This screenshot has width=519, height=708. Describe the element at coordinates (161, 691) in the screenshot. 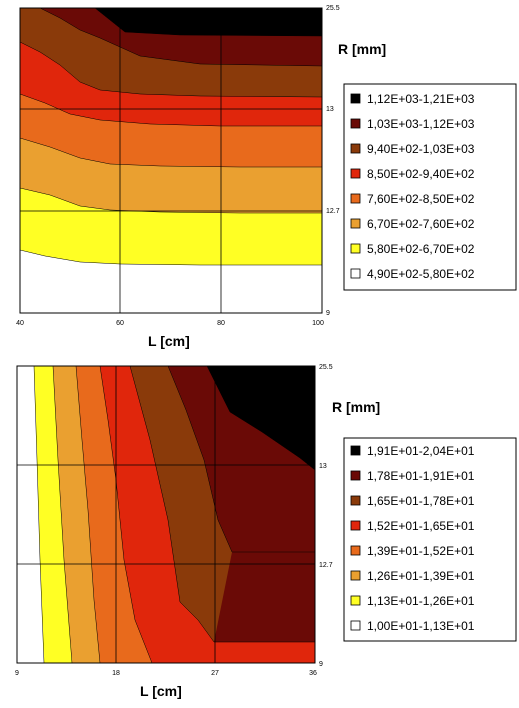

I see `chart-2-x-axis-title: L [cm]` at that location.